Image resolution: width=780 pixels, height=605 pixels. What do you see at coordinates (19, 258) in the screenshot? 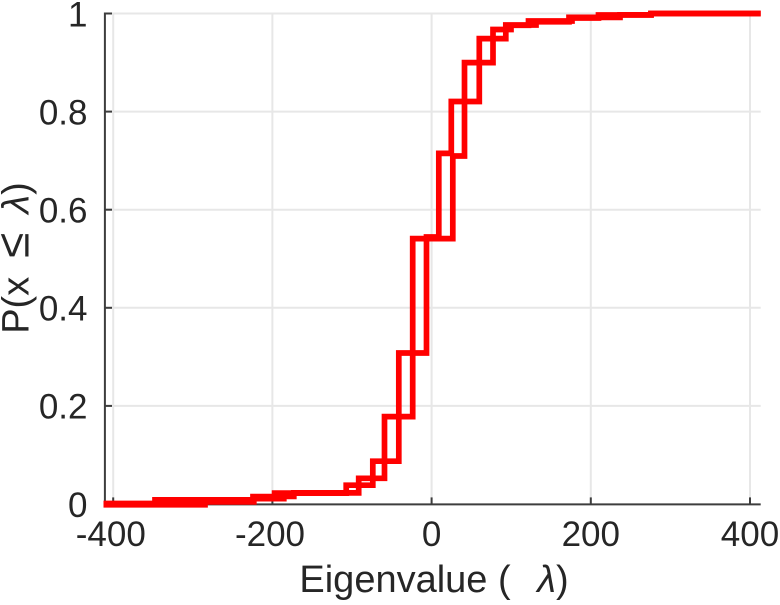
I see `svg-text: P(x ≤ λ)` at bounding box center [19, 258].